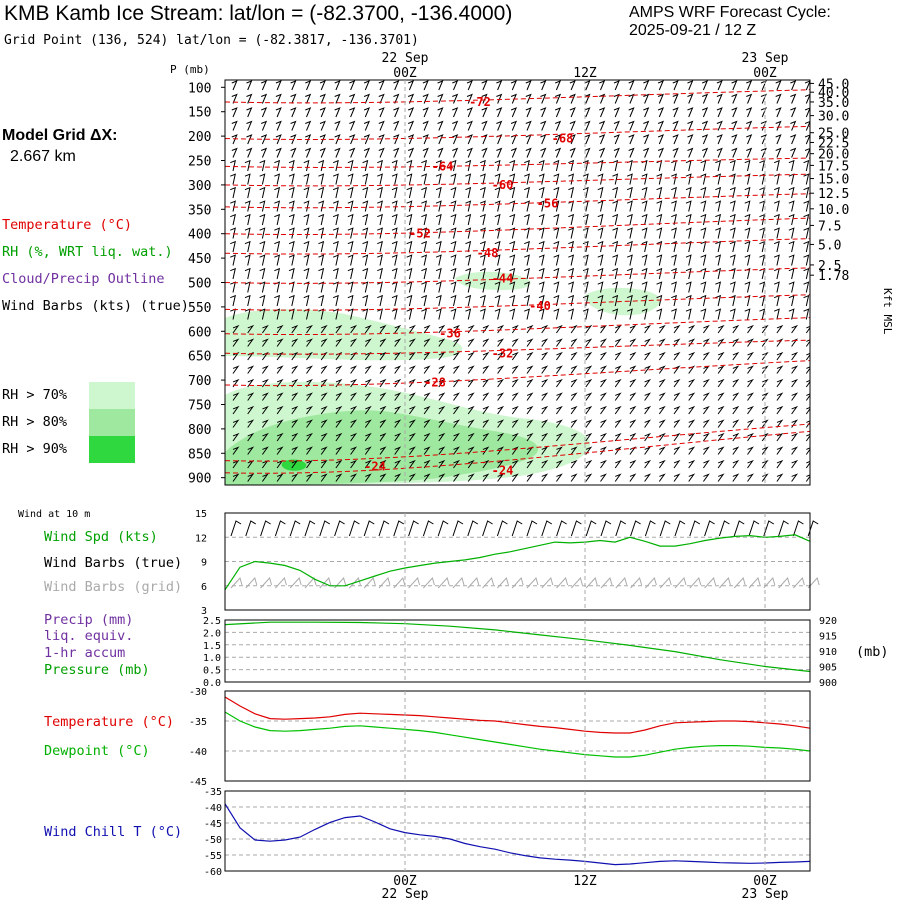 The image size is (900, 900). Describe the element at coordinates (204, 563) in the screenshot. I see `value-tick-label: 9` at that location.